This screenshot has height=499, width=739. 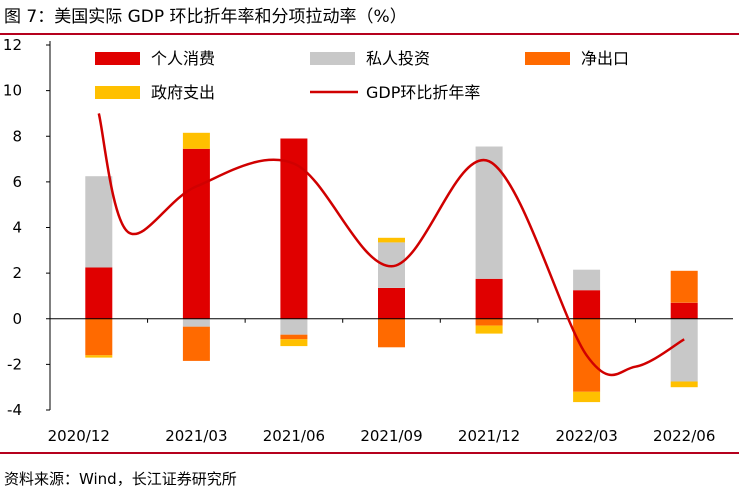 I want to click on x-tick-label: 2022/06, so click(x=684, y=436).